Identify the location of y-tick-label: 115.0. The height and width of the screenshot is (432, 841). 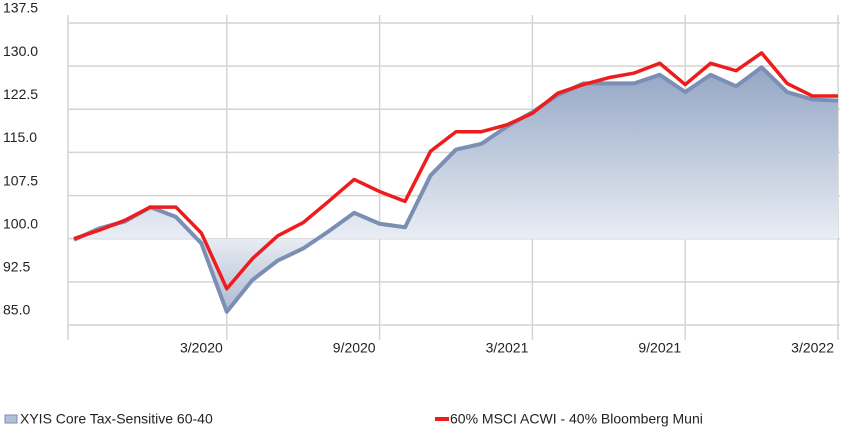
(20, 137).